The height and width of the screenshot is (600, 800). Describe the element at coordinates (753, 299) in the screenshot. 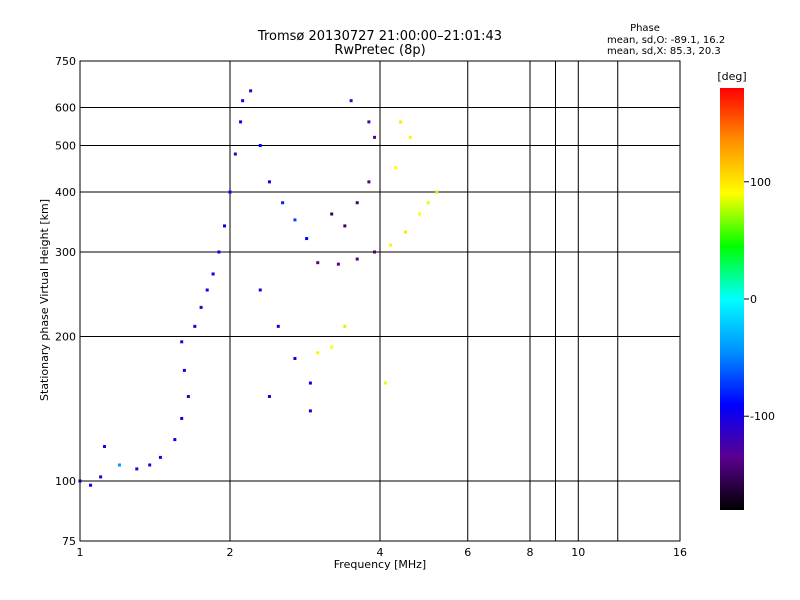

I see `colorbar-tick-label: 0` at that location.